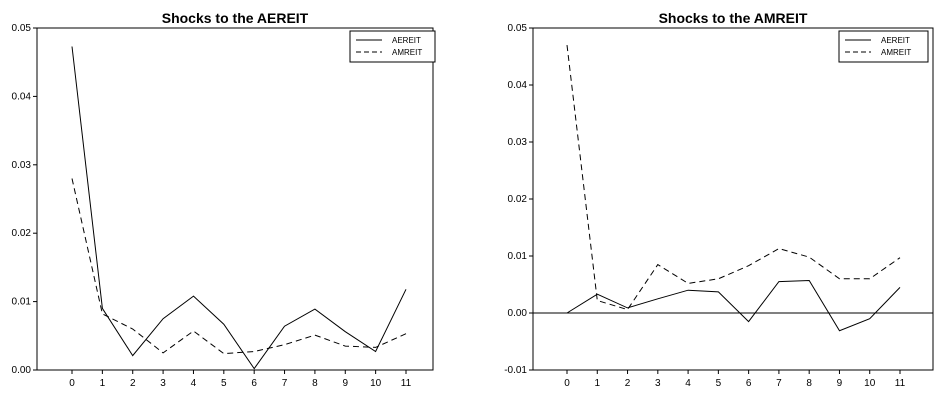  I want to click on series-line-aereit, so click(733, 305).